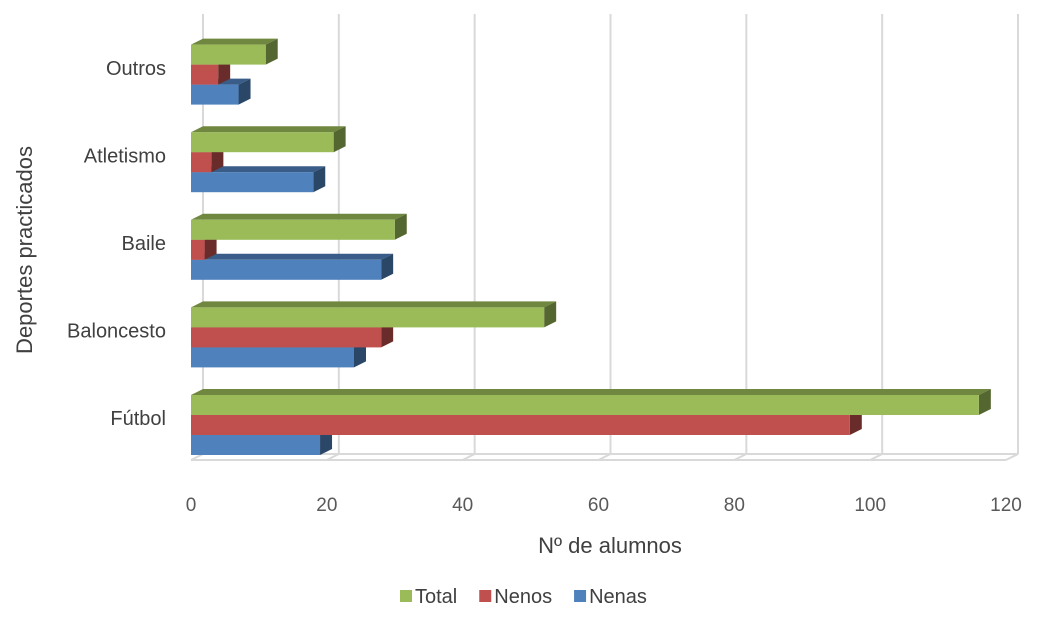 The width and height of the screenshot is (1053, 623). I want to click on legend-label: Nenos, so click(523, 597).